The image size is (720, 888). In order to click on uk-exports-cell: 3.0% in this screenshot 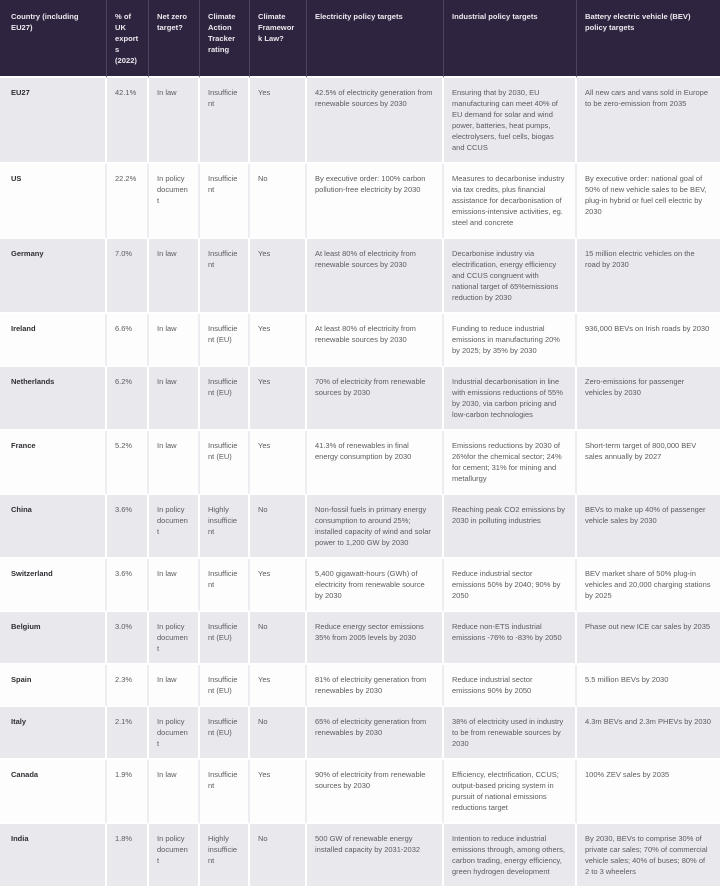, I will do `click(128, 638)`.